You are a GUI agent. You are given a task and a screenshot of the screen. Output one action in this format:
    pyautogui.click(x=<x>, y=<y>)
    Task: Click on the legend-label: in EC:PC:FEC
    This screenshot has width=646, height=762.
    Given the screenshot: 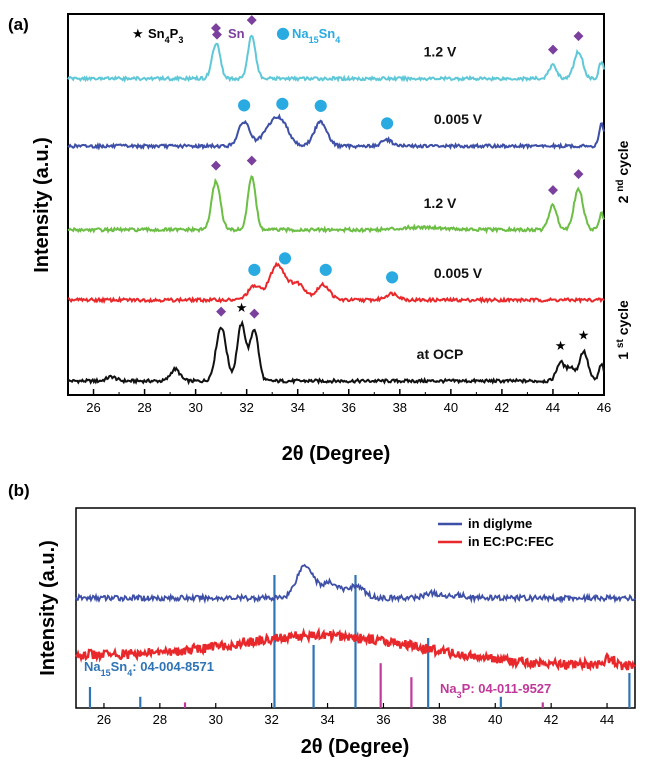 What is the action you would take?
    pyautogui.click(x=511, y=541)
    